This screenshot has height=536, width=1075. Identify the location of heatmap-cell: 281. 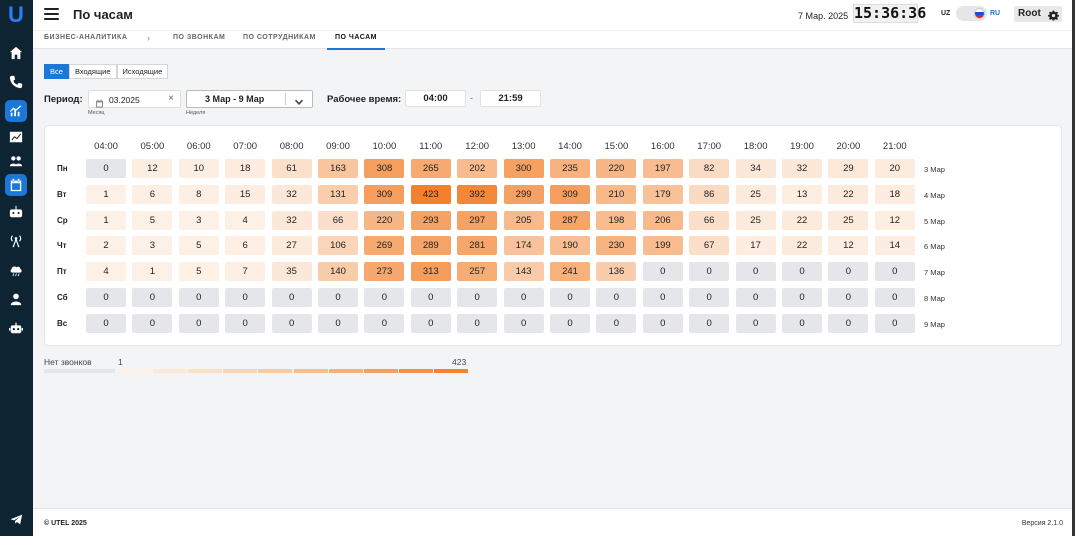
(477, 246).